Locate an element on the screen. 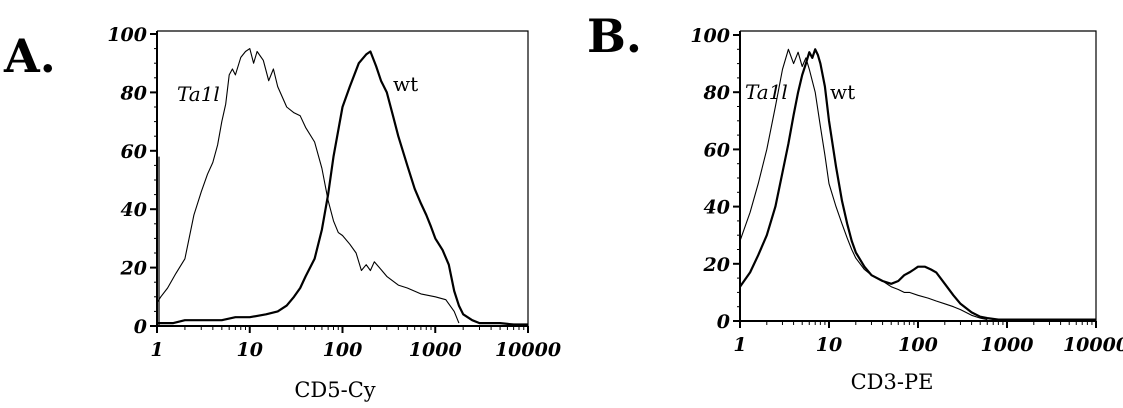 The image size is (1123, 408). series-label-wt-b: wt is located at coordinates (842, 92).